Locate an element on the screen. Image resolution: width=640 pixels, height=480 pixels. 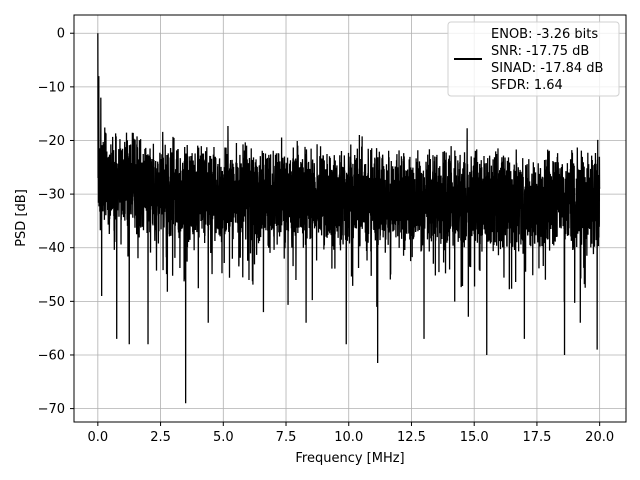
x-tick-label: 7.5 is located at coordinates (286, 437).